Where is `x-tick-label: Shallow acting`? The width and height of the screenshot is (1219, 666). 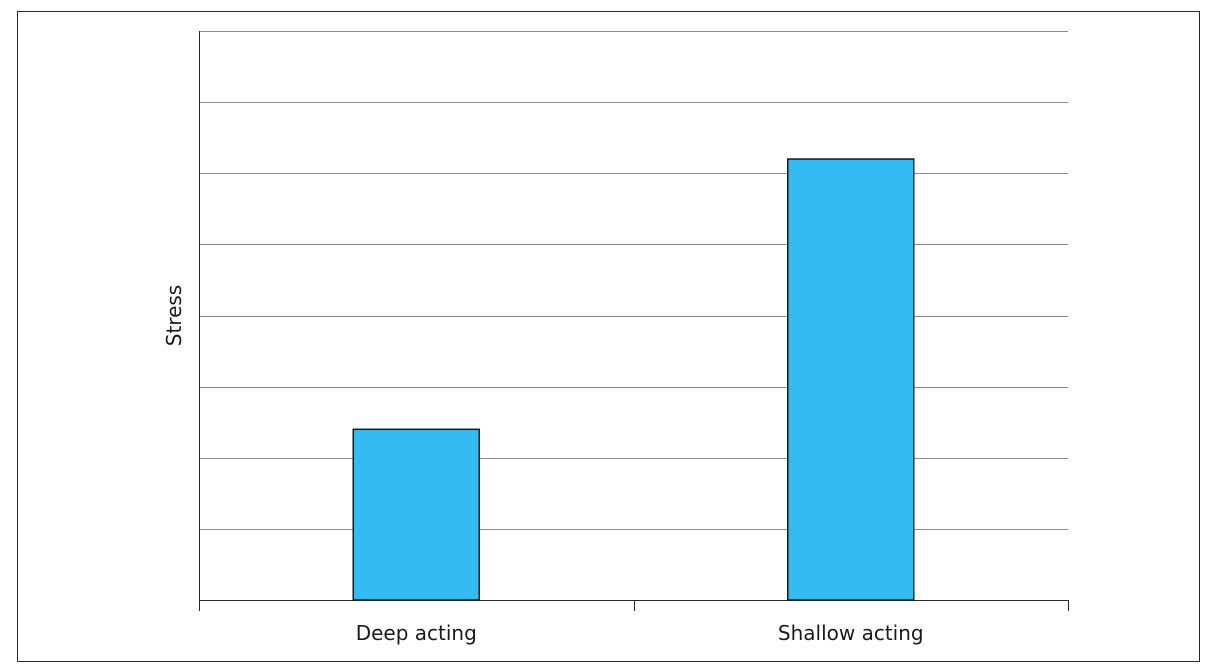 x-tick-label: Shallow acting is located at coordinates (851, 633).